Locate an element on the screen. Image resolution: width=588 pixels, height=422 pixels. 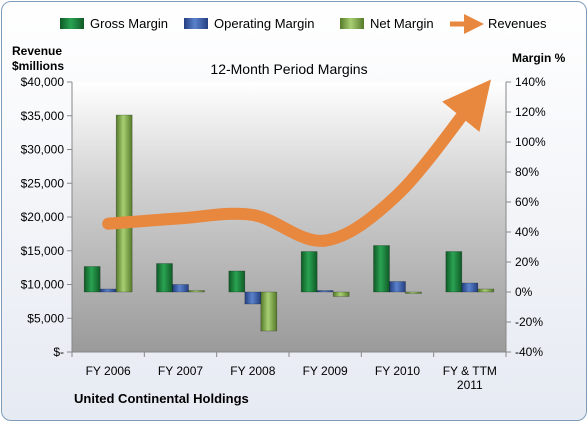
left-axis-tick-label: $20,000 is located at coordinates (43, 217).